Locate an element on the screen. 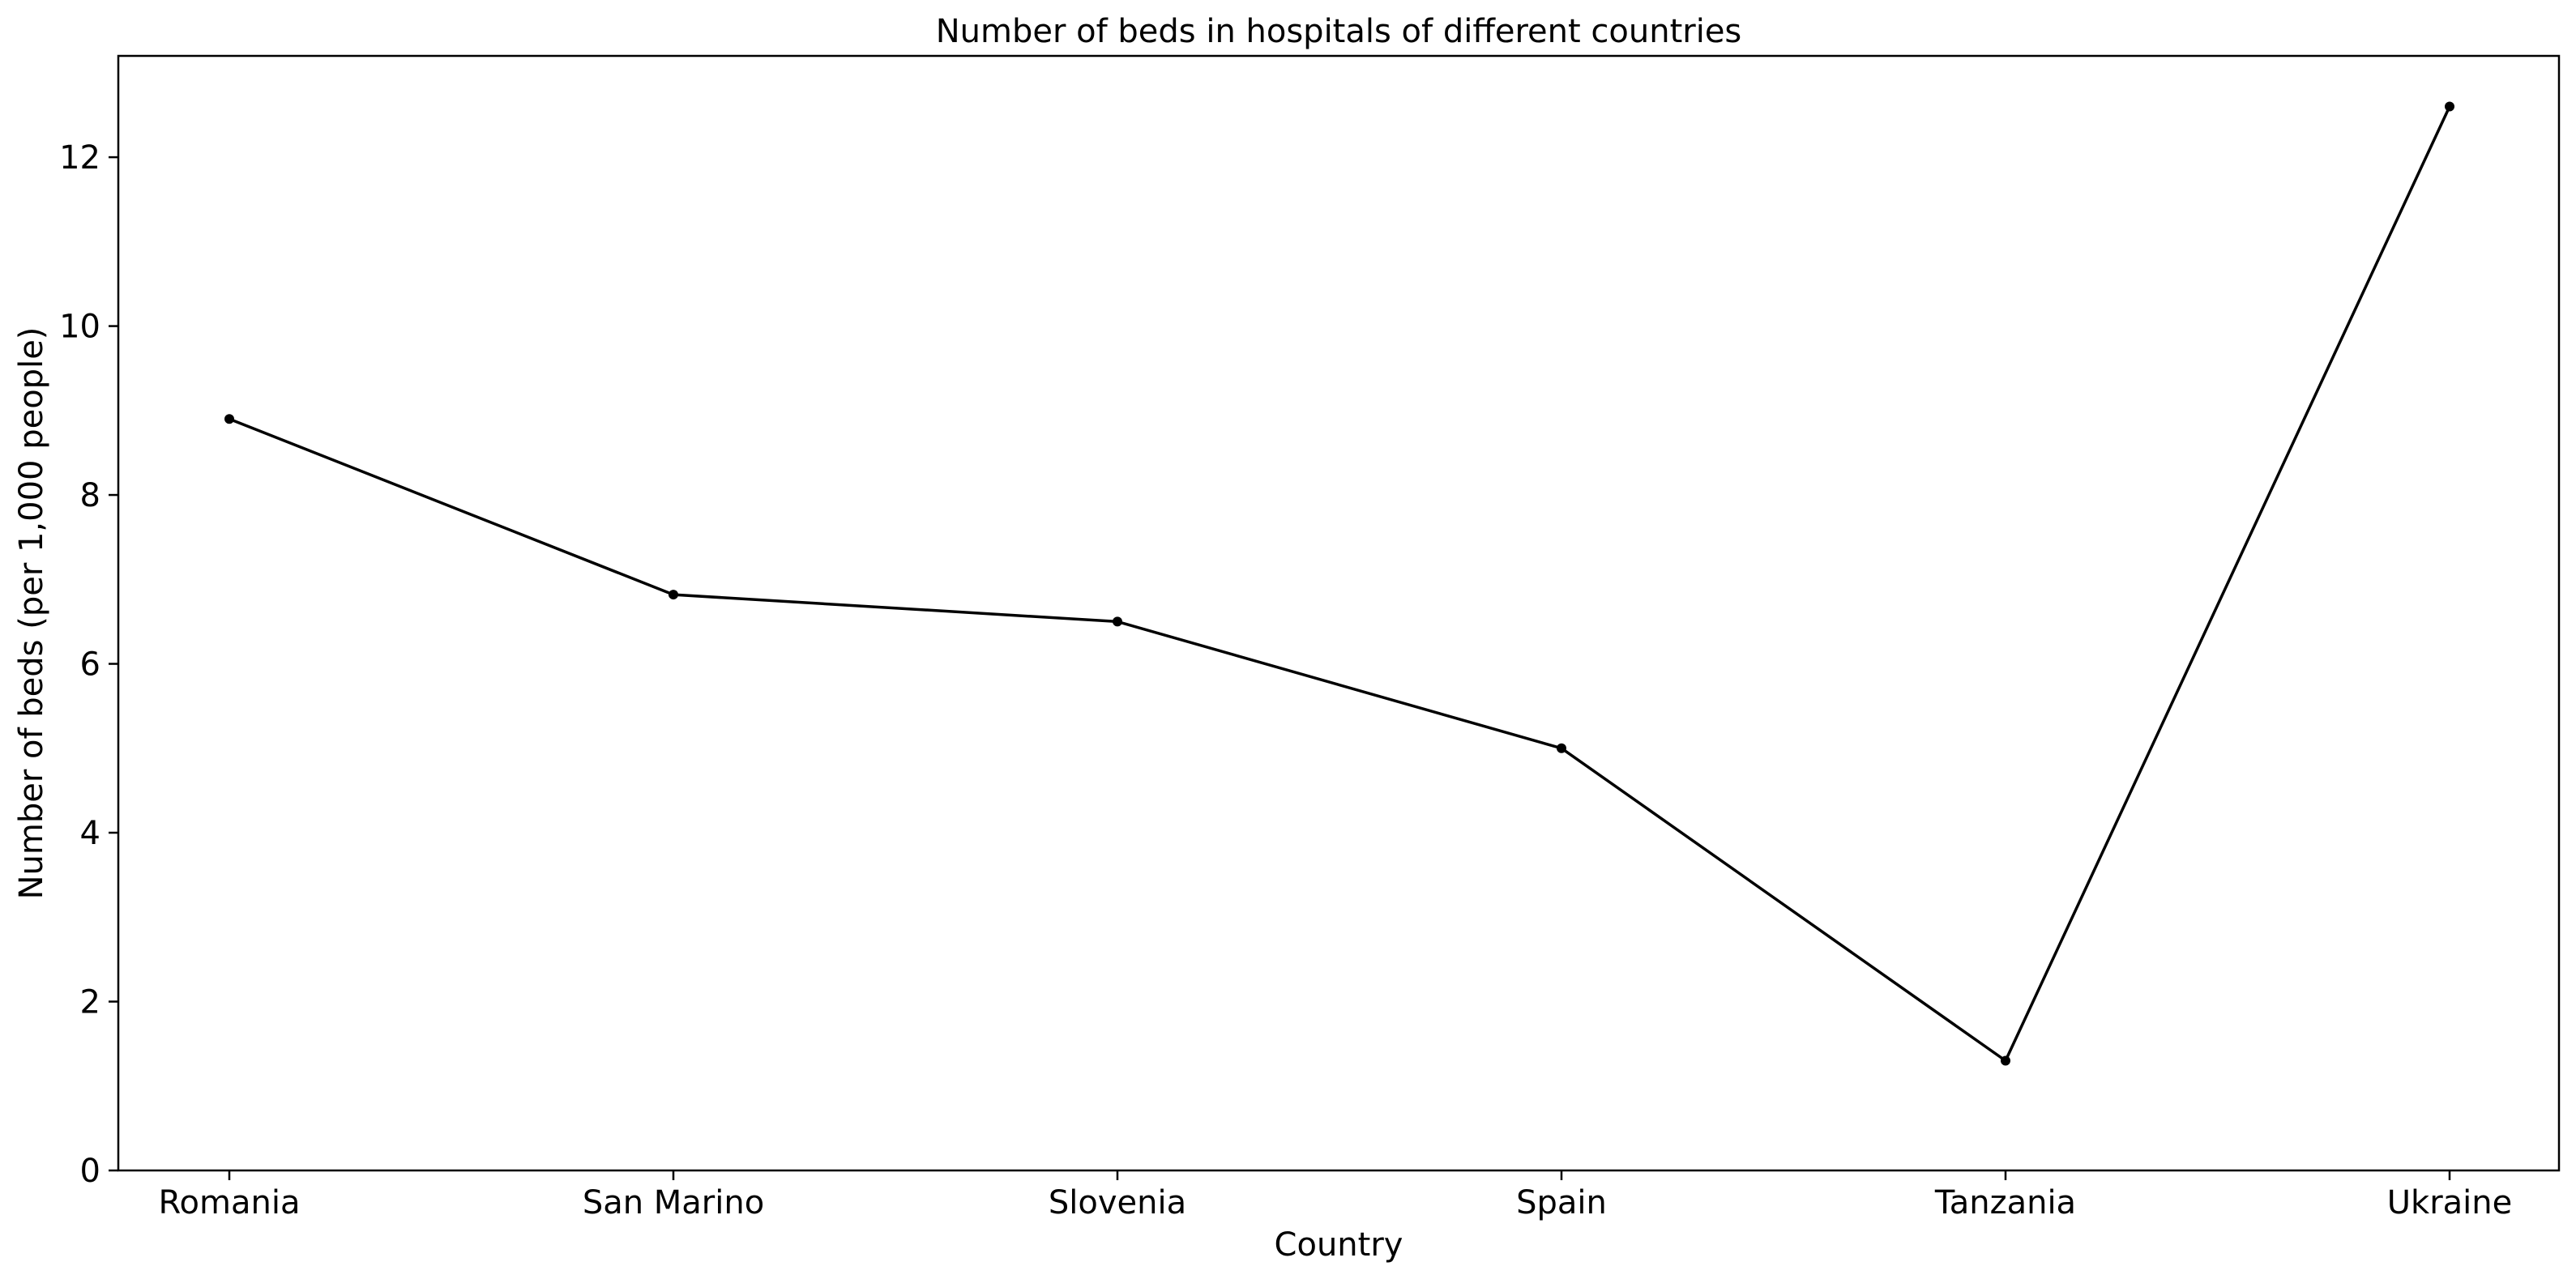  y-tick-label: 6 is located at coordinates (90, 665).